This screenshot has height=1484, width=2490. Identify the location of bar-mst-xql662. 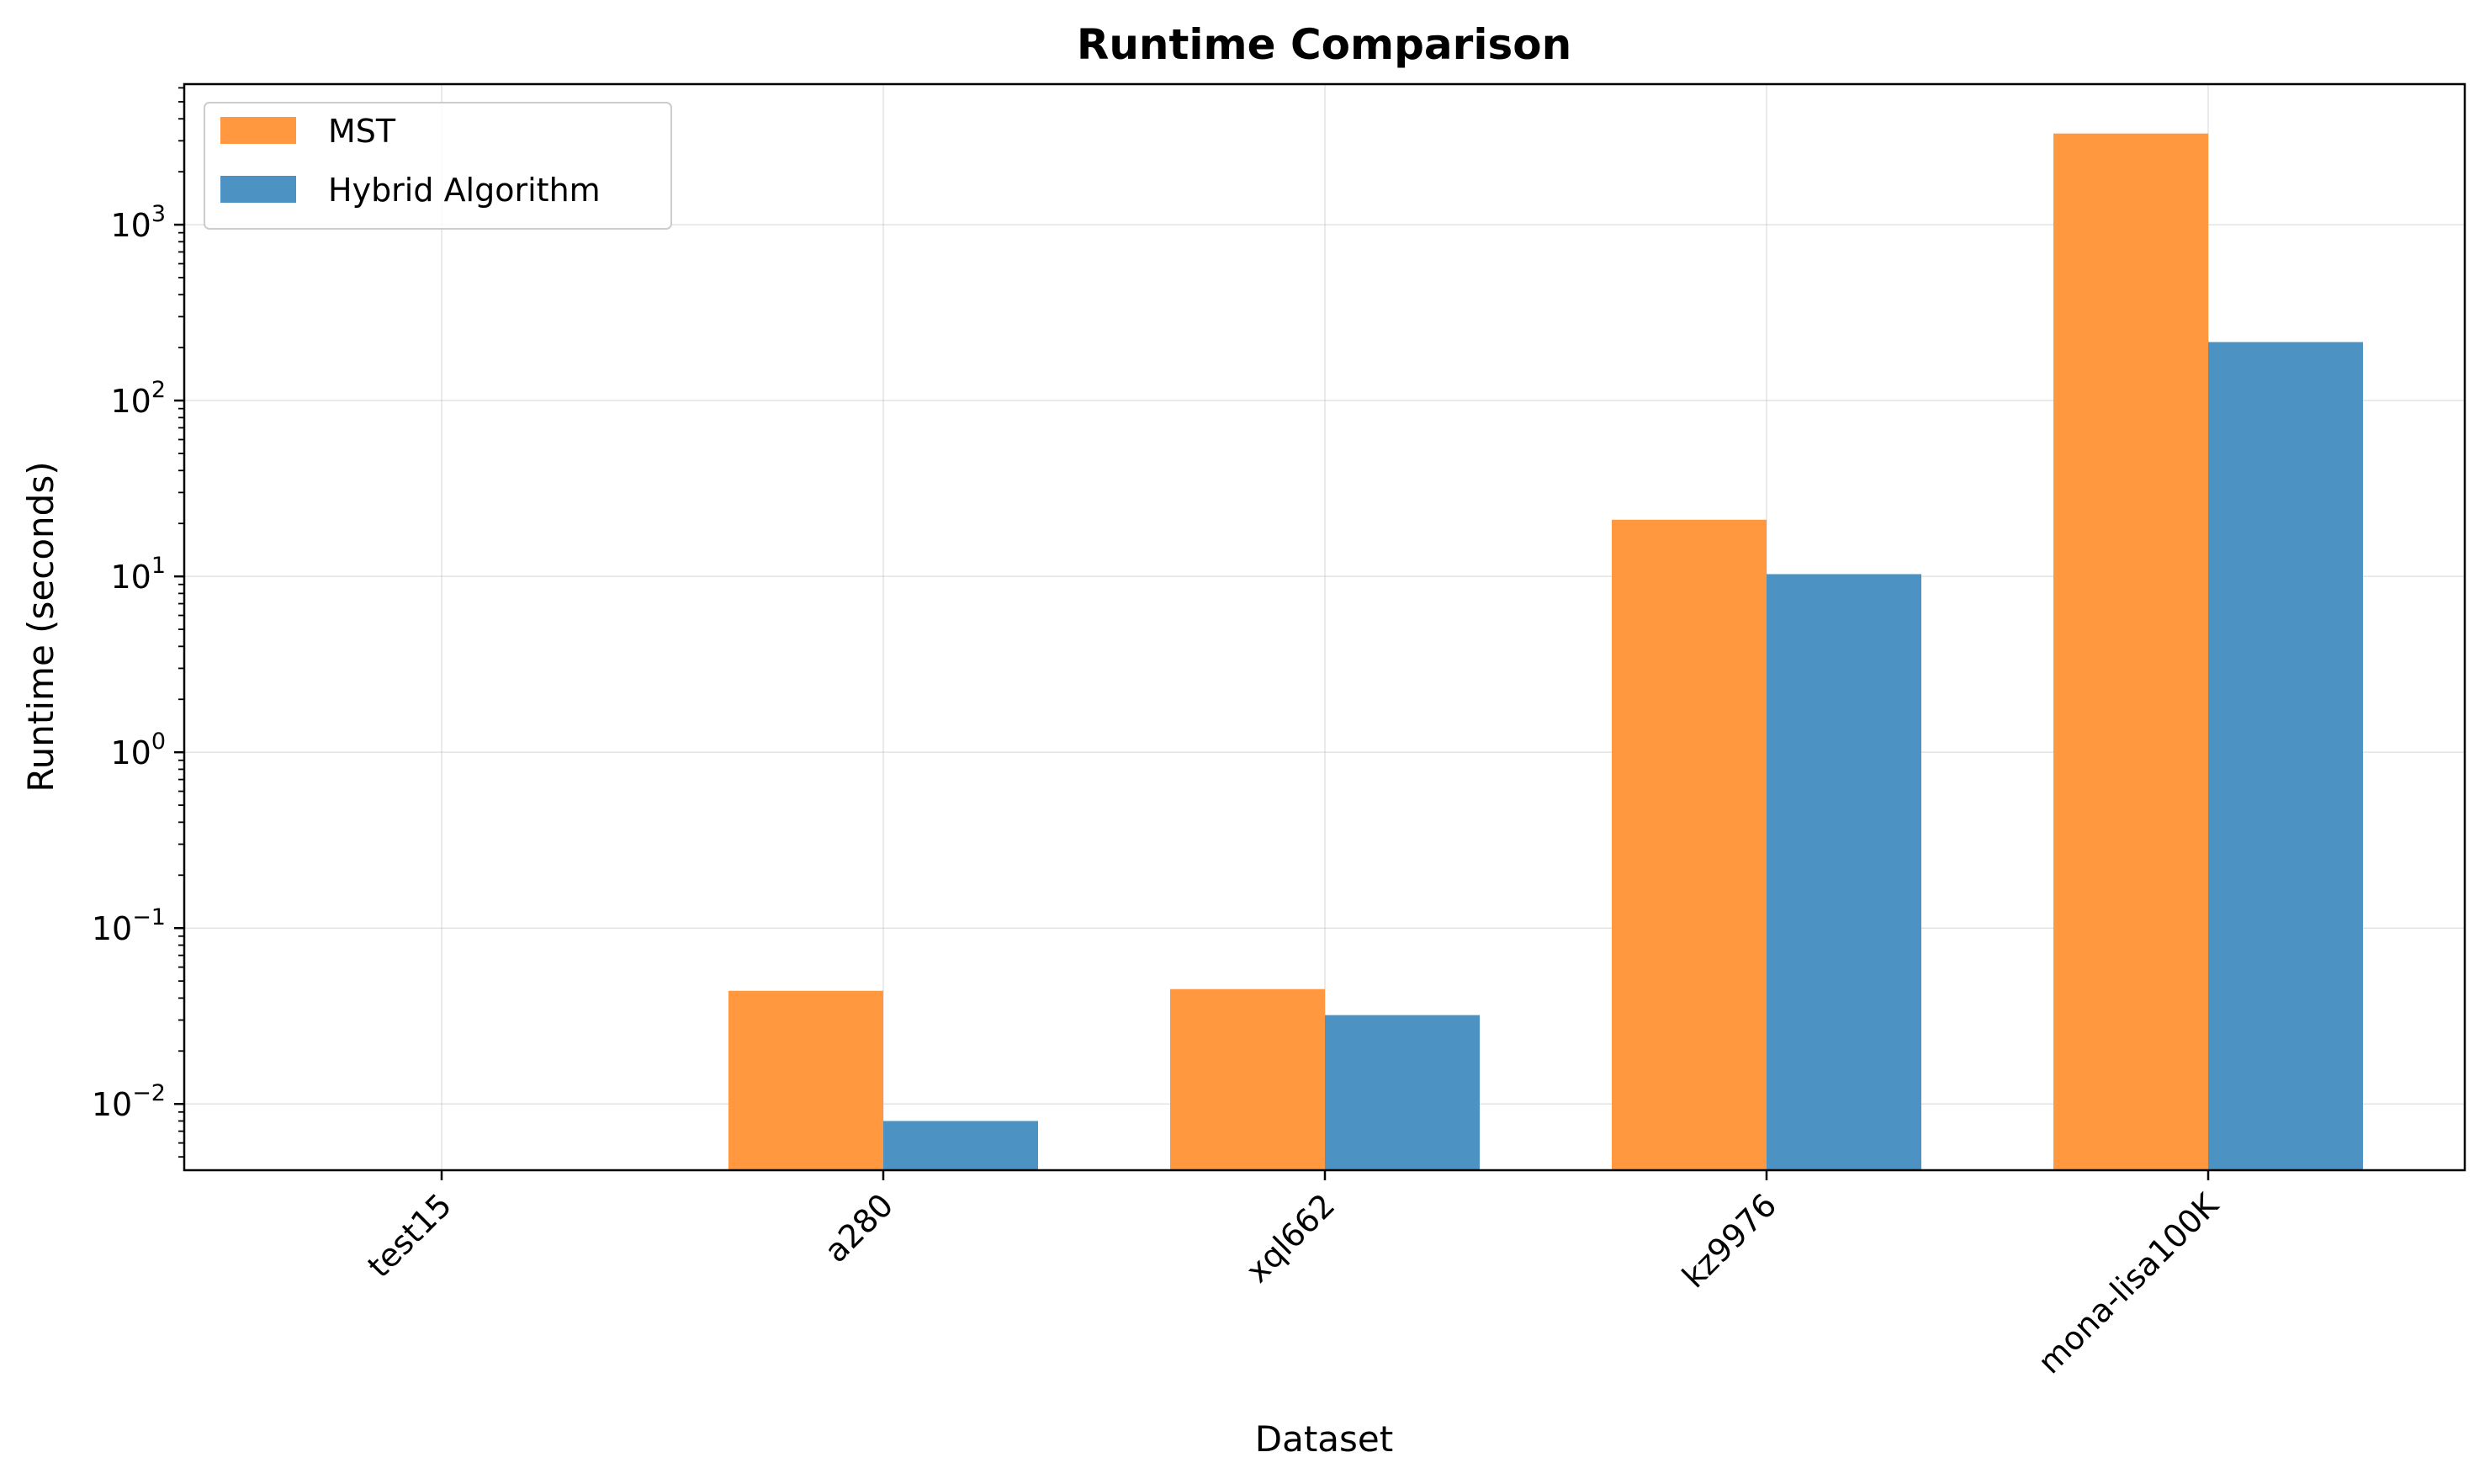
(1247, 1079).